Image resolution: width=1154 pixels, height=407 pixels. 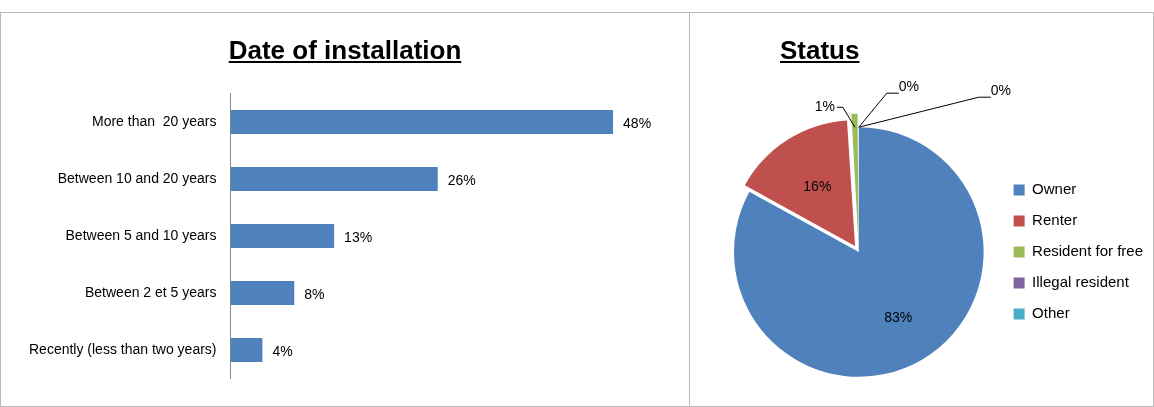 I want to click on data-label: 13%, so click(x=358, y=236).